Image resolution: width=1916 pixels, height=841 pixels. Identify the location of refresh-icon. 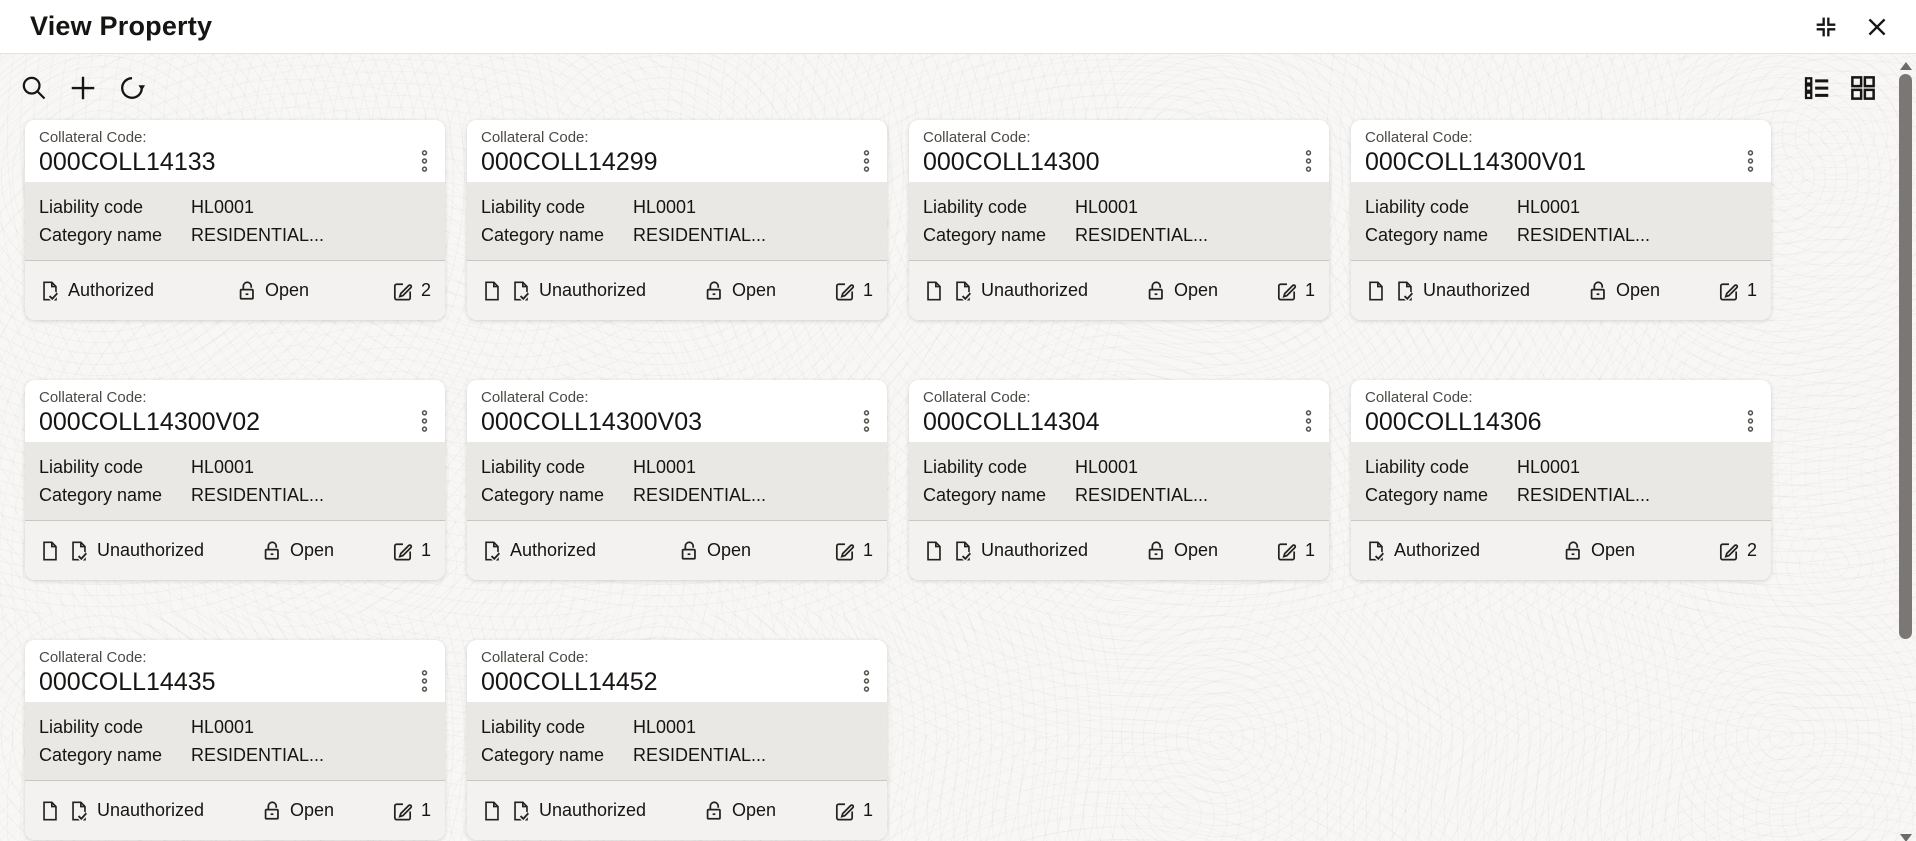
(132, 88).